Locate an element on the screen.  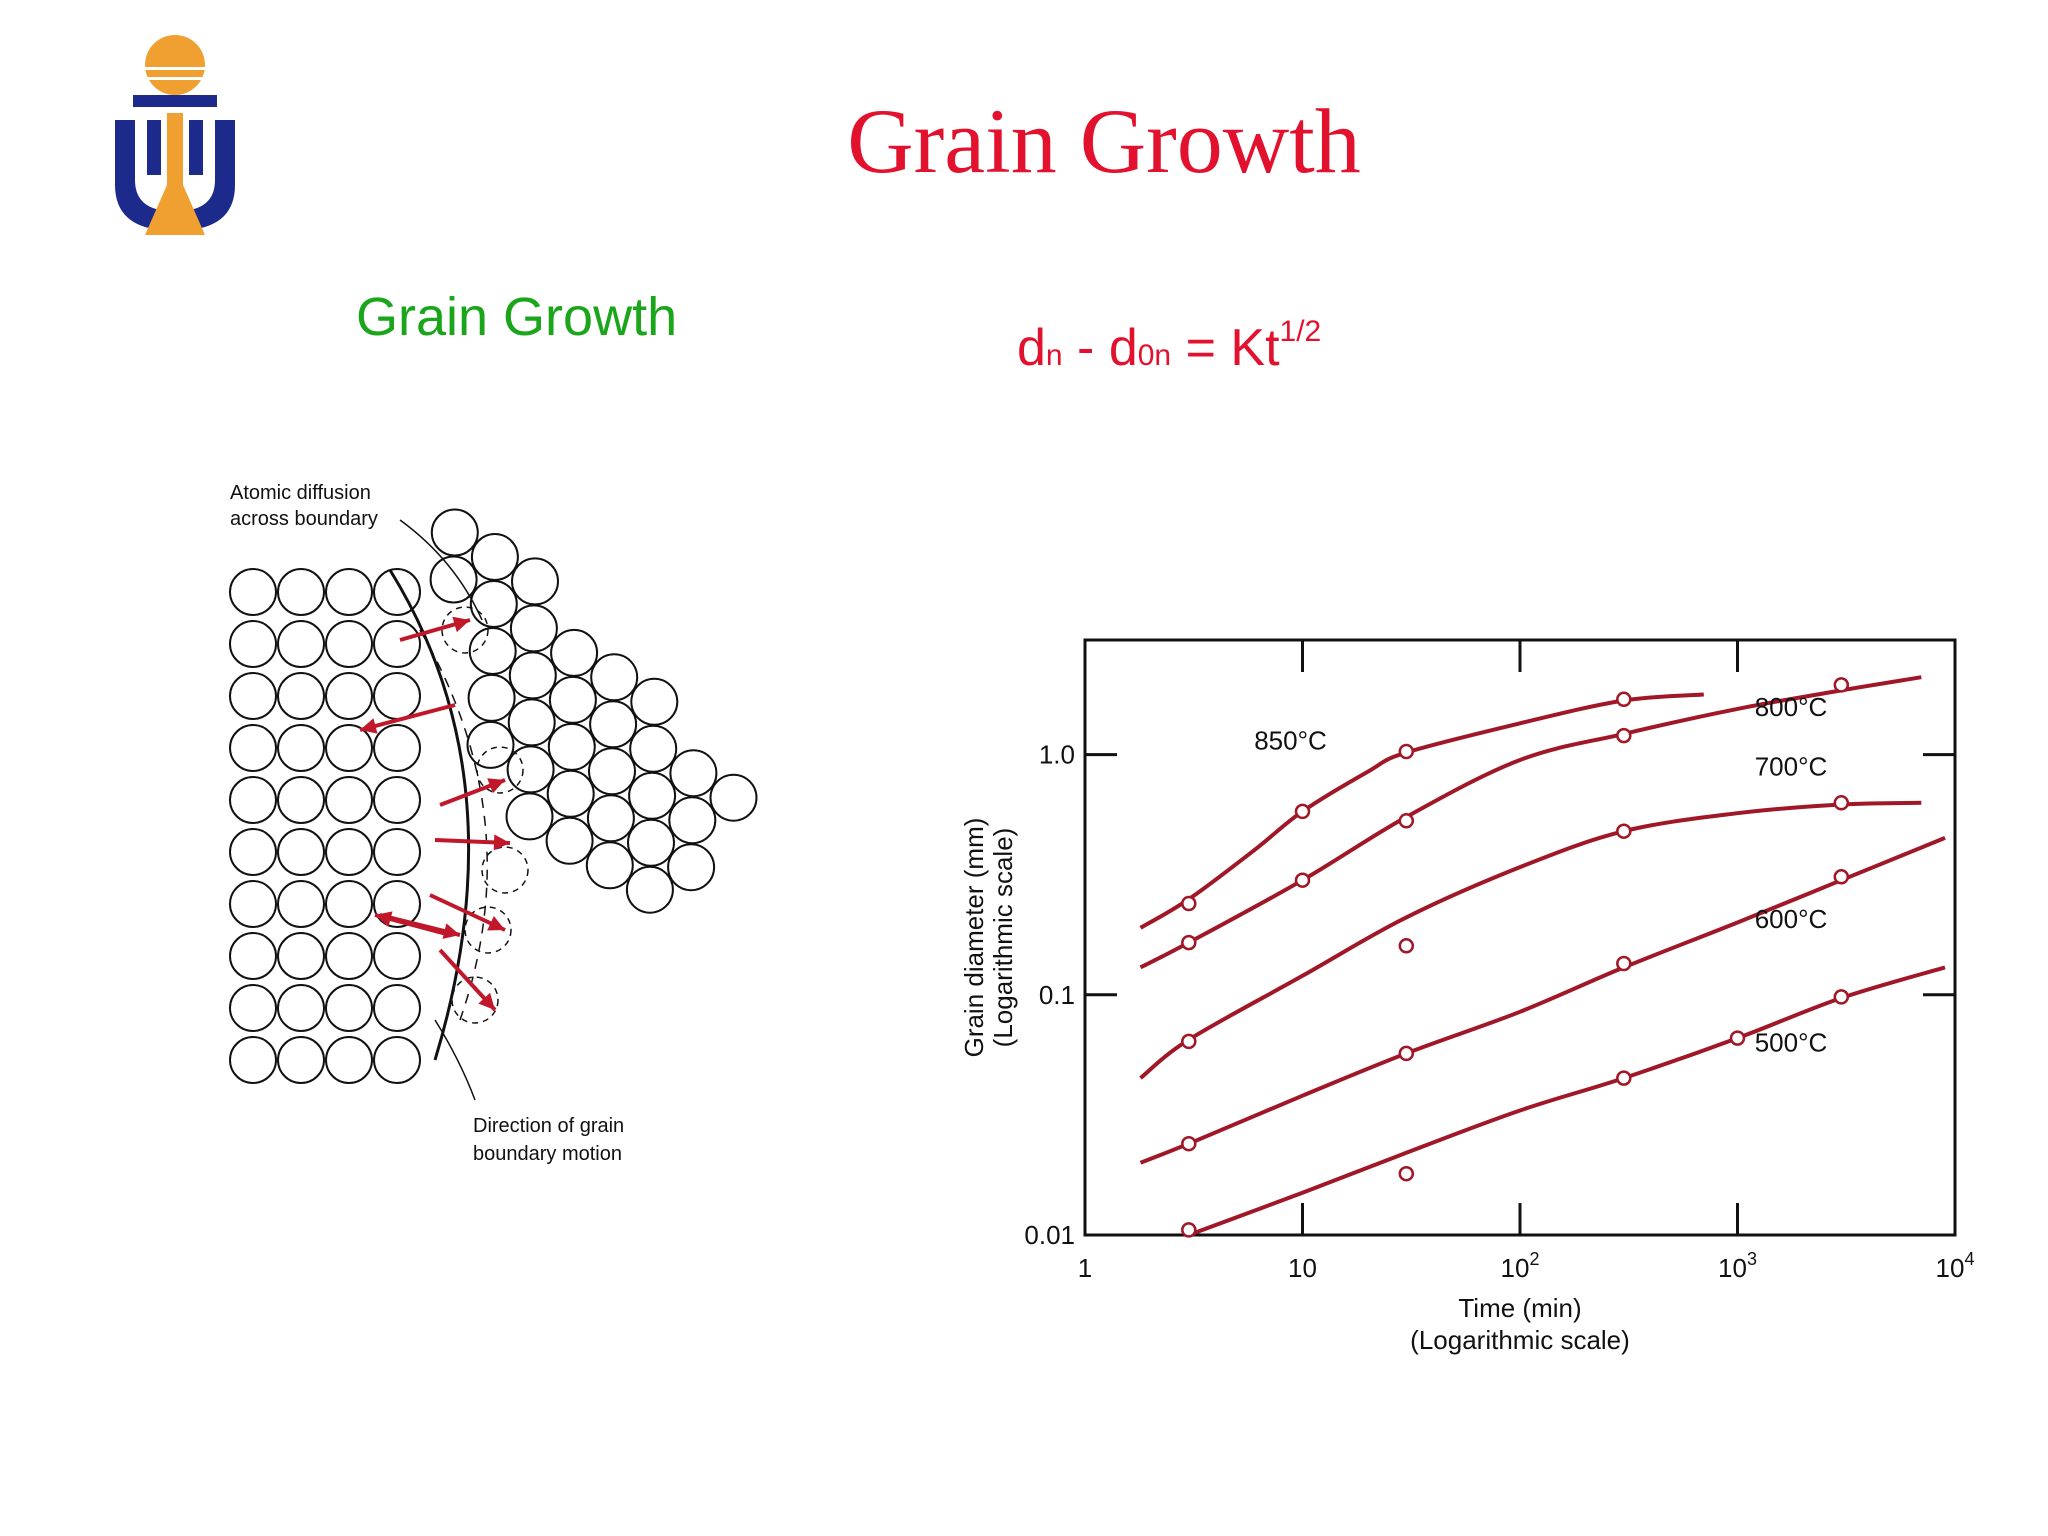
atom-lattice is located at coordinates (493, 796).